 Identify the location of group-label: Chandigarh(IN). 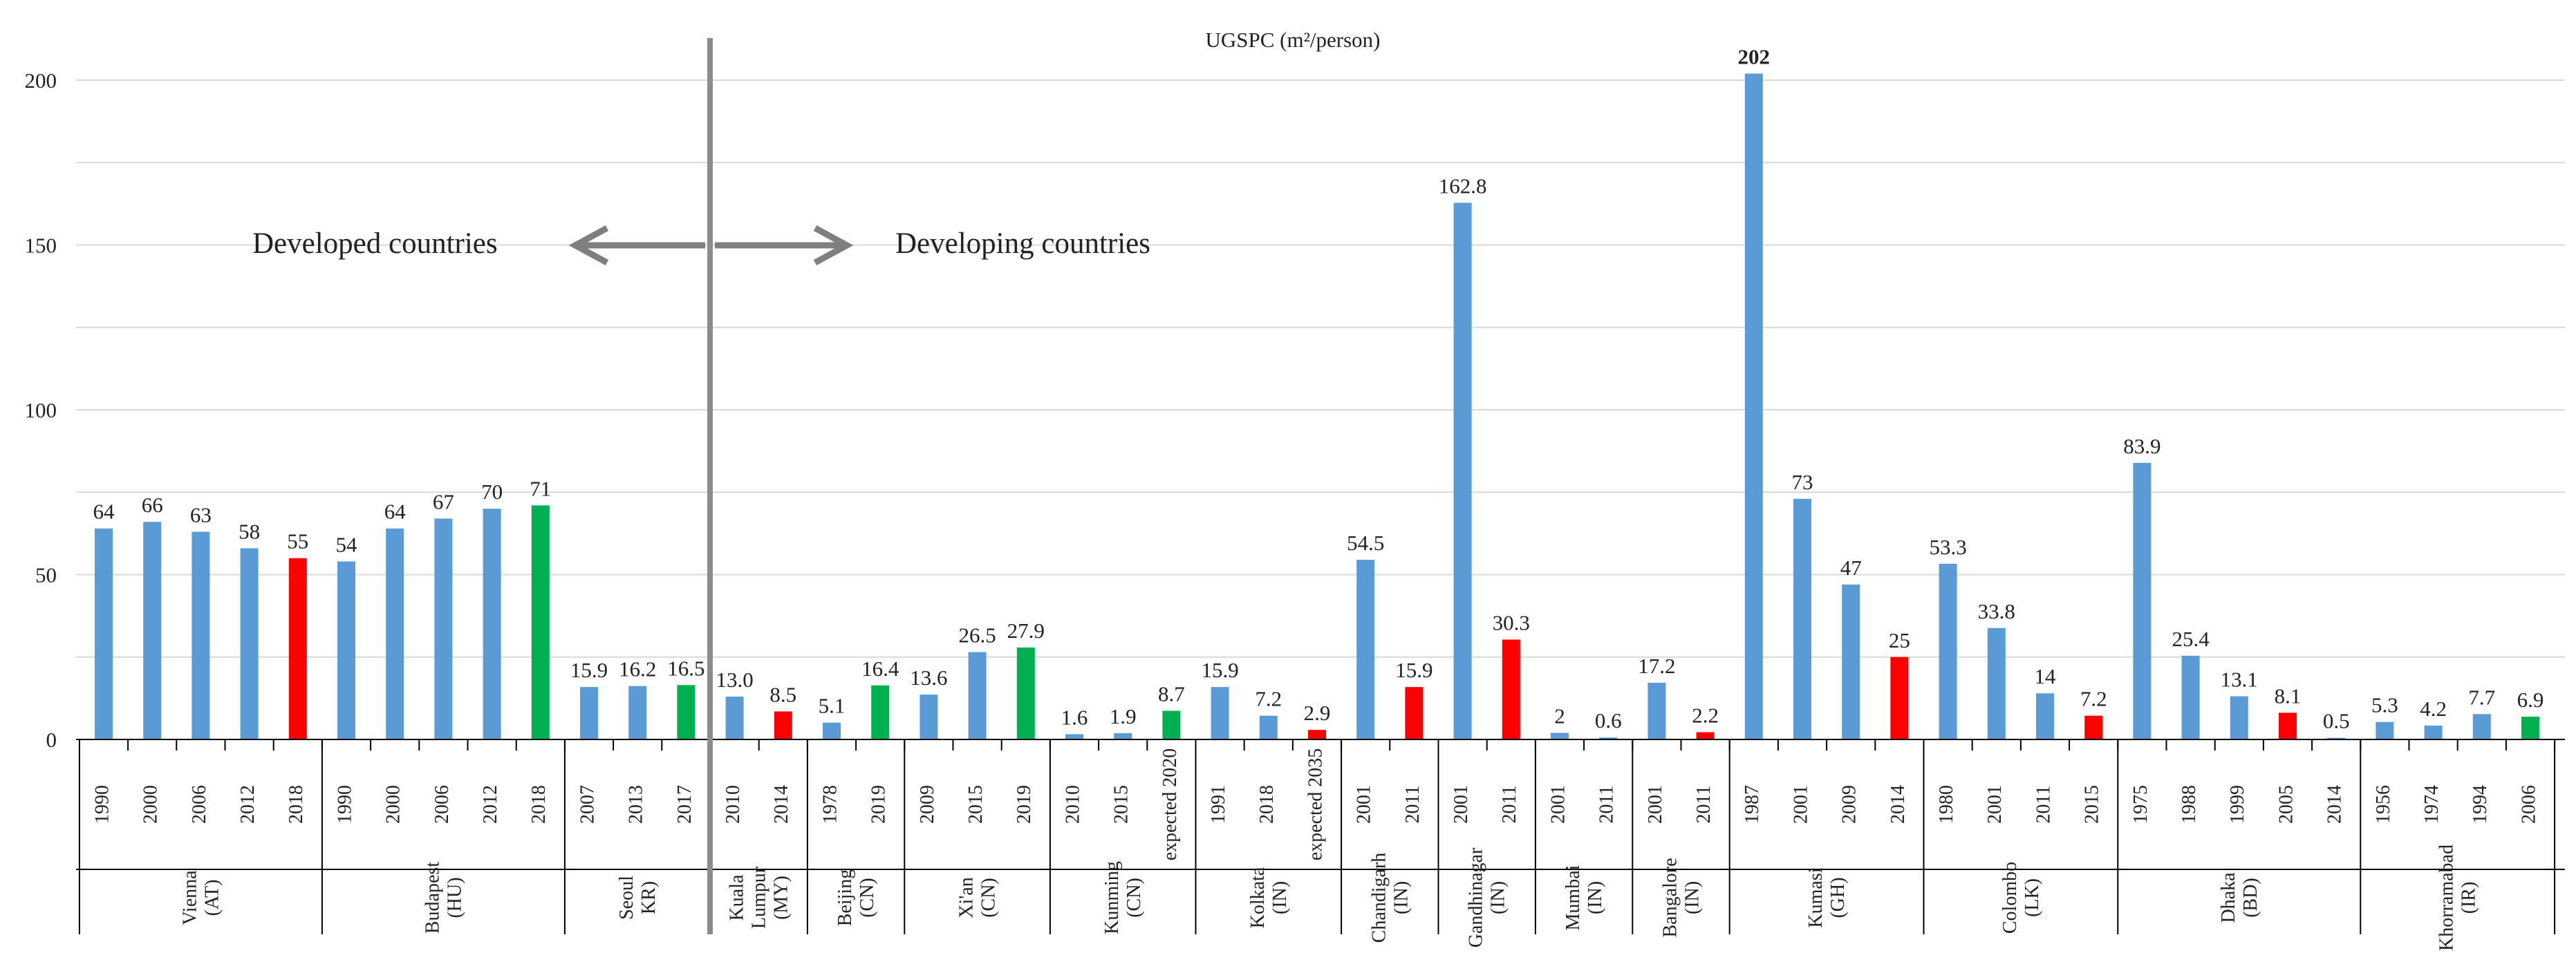
(1390, 898).